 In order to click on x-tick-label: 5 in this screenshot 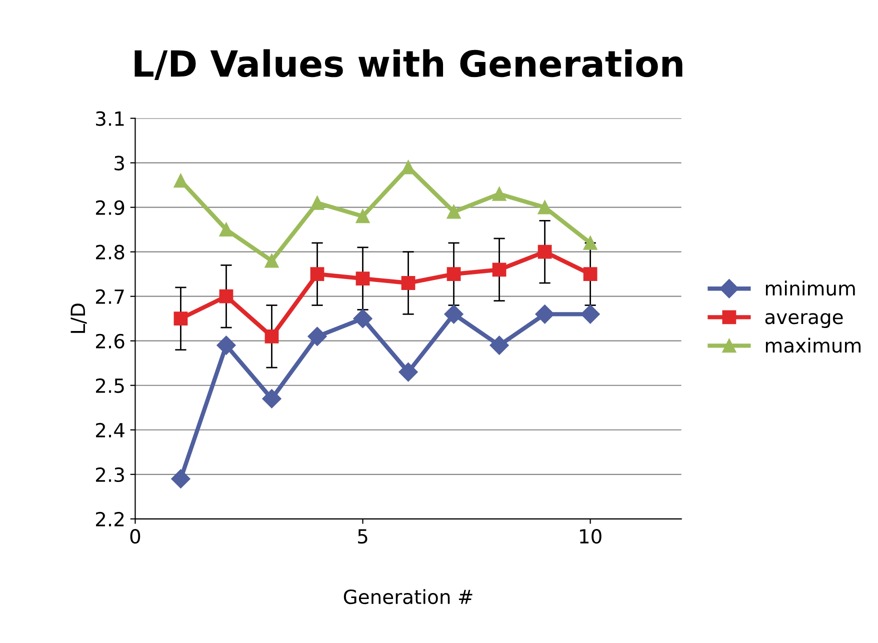, I will do `click(363, 536)`.